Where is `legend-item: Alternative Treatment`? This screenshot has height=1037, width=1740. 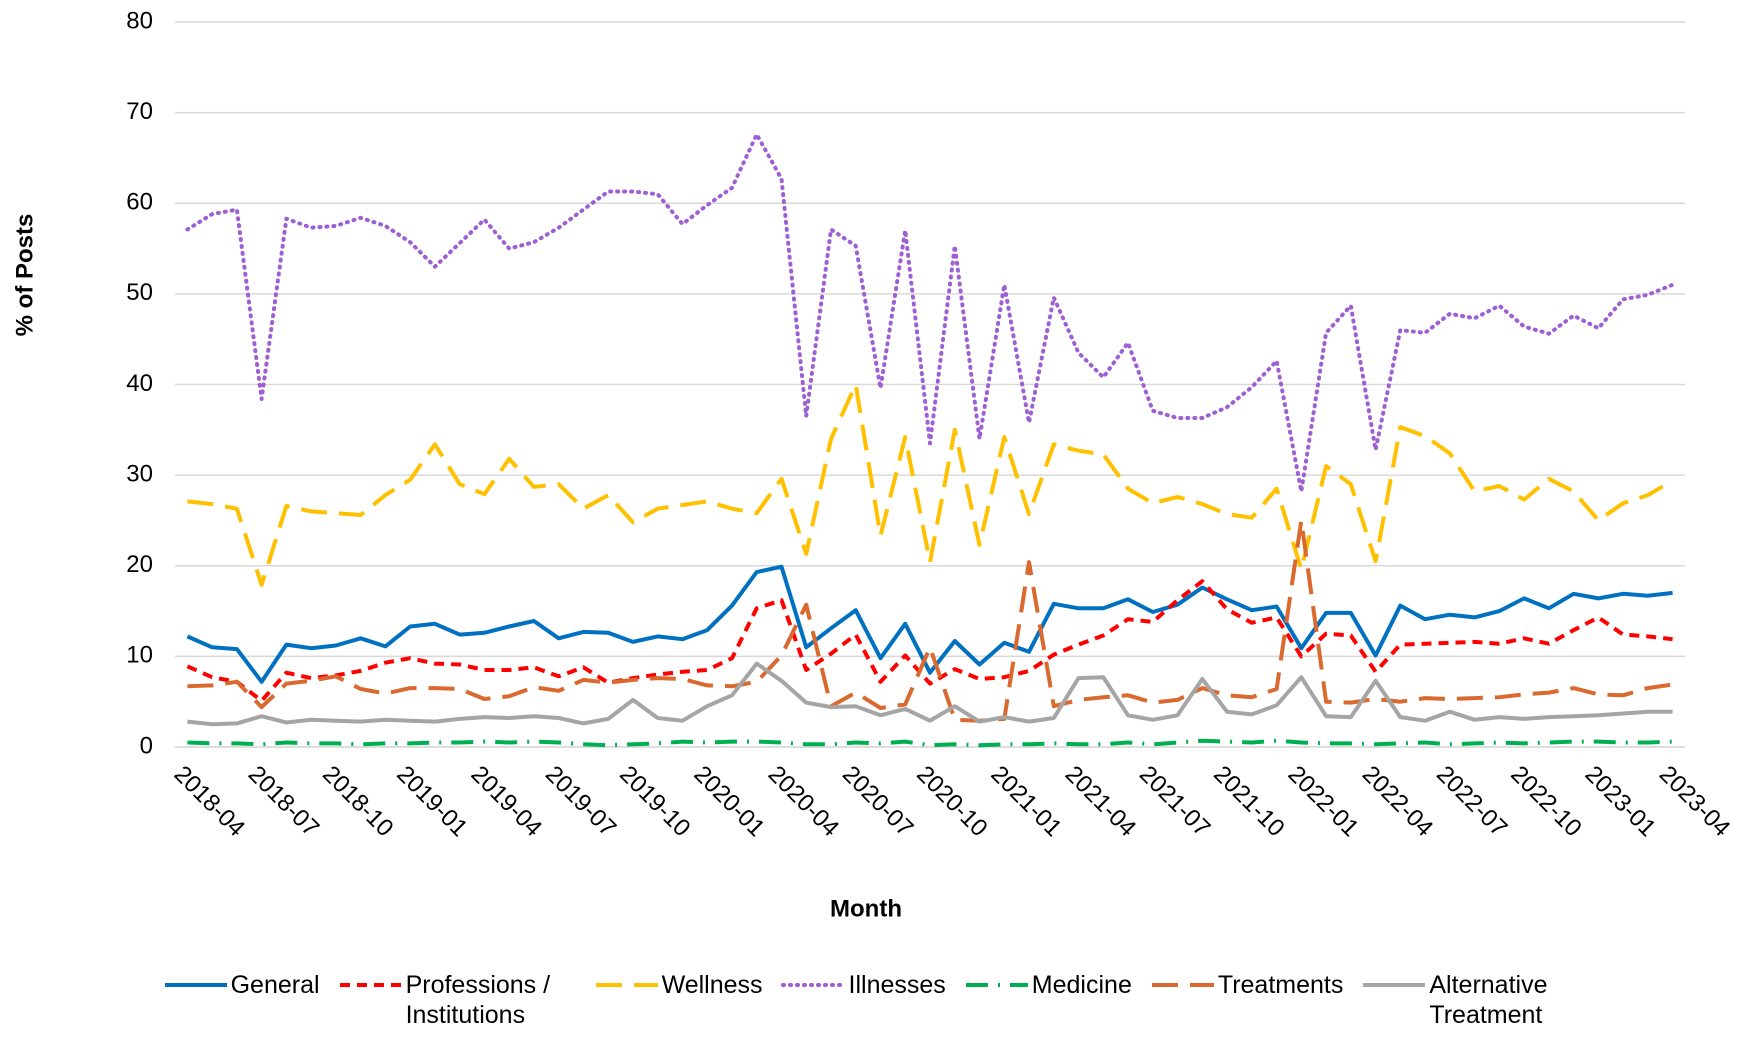 legend-item: Alternative Treatment is located at coordinates (1479, 1000).